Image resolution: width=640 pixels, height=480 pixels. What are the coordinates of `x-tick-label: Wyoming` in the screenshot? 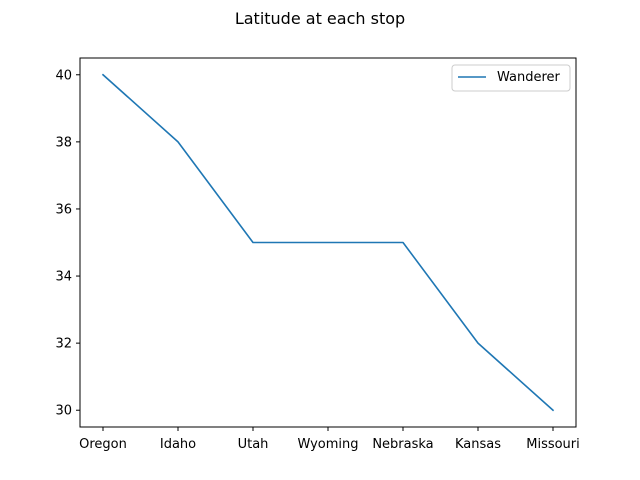 It's located at (327, 444).